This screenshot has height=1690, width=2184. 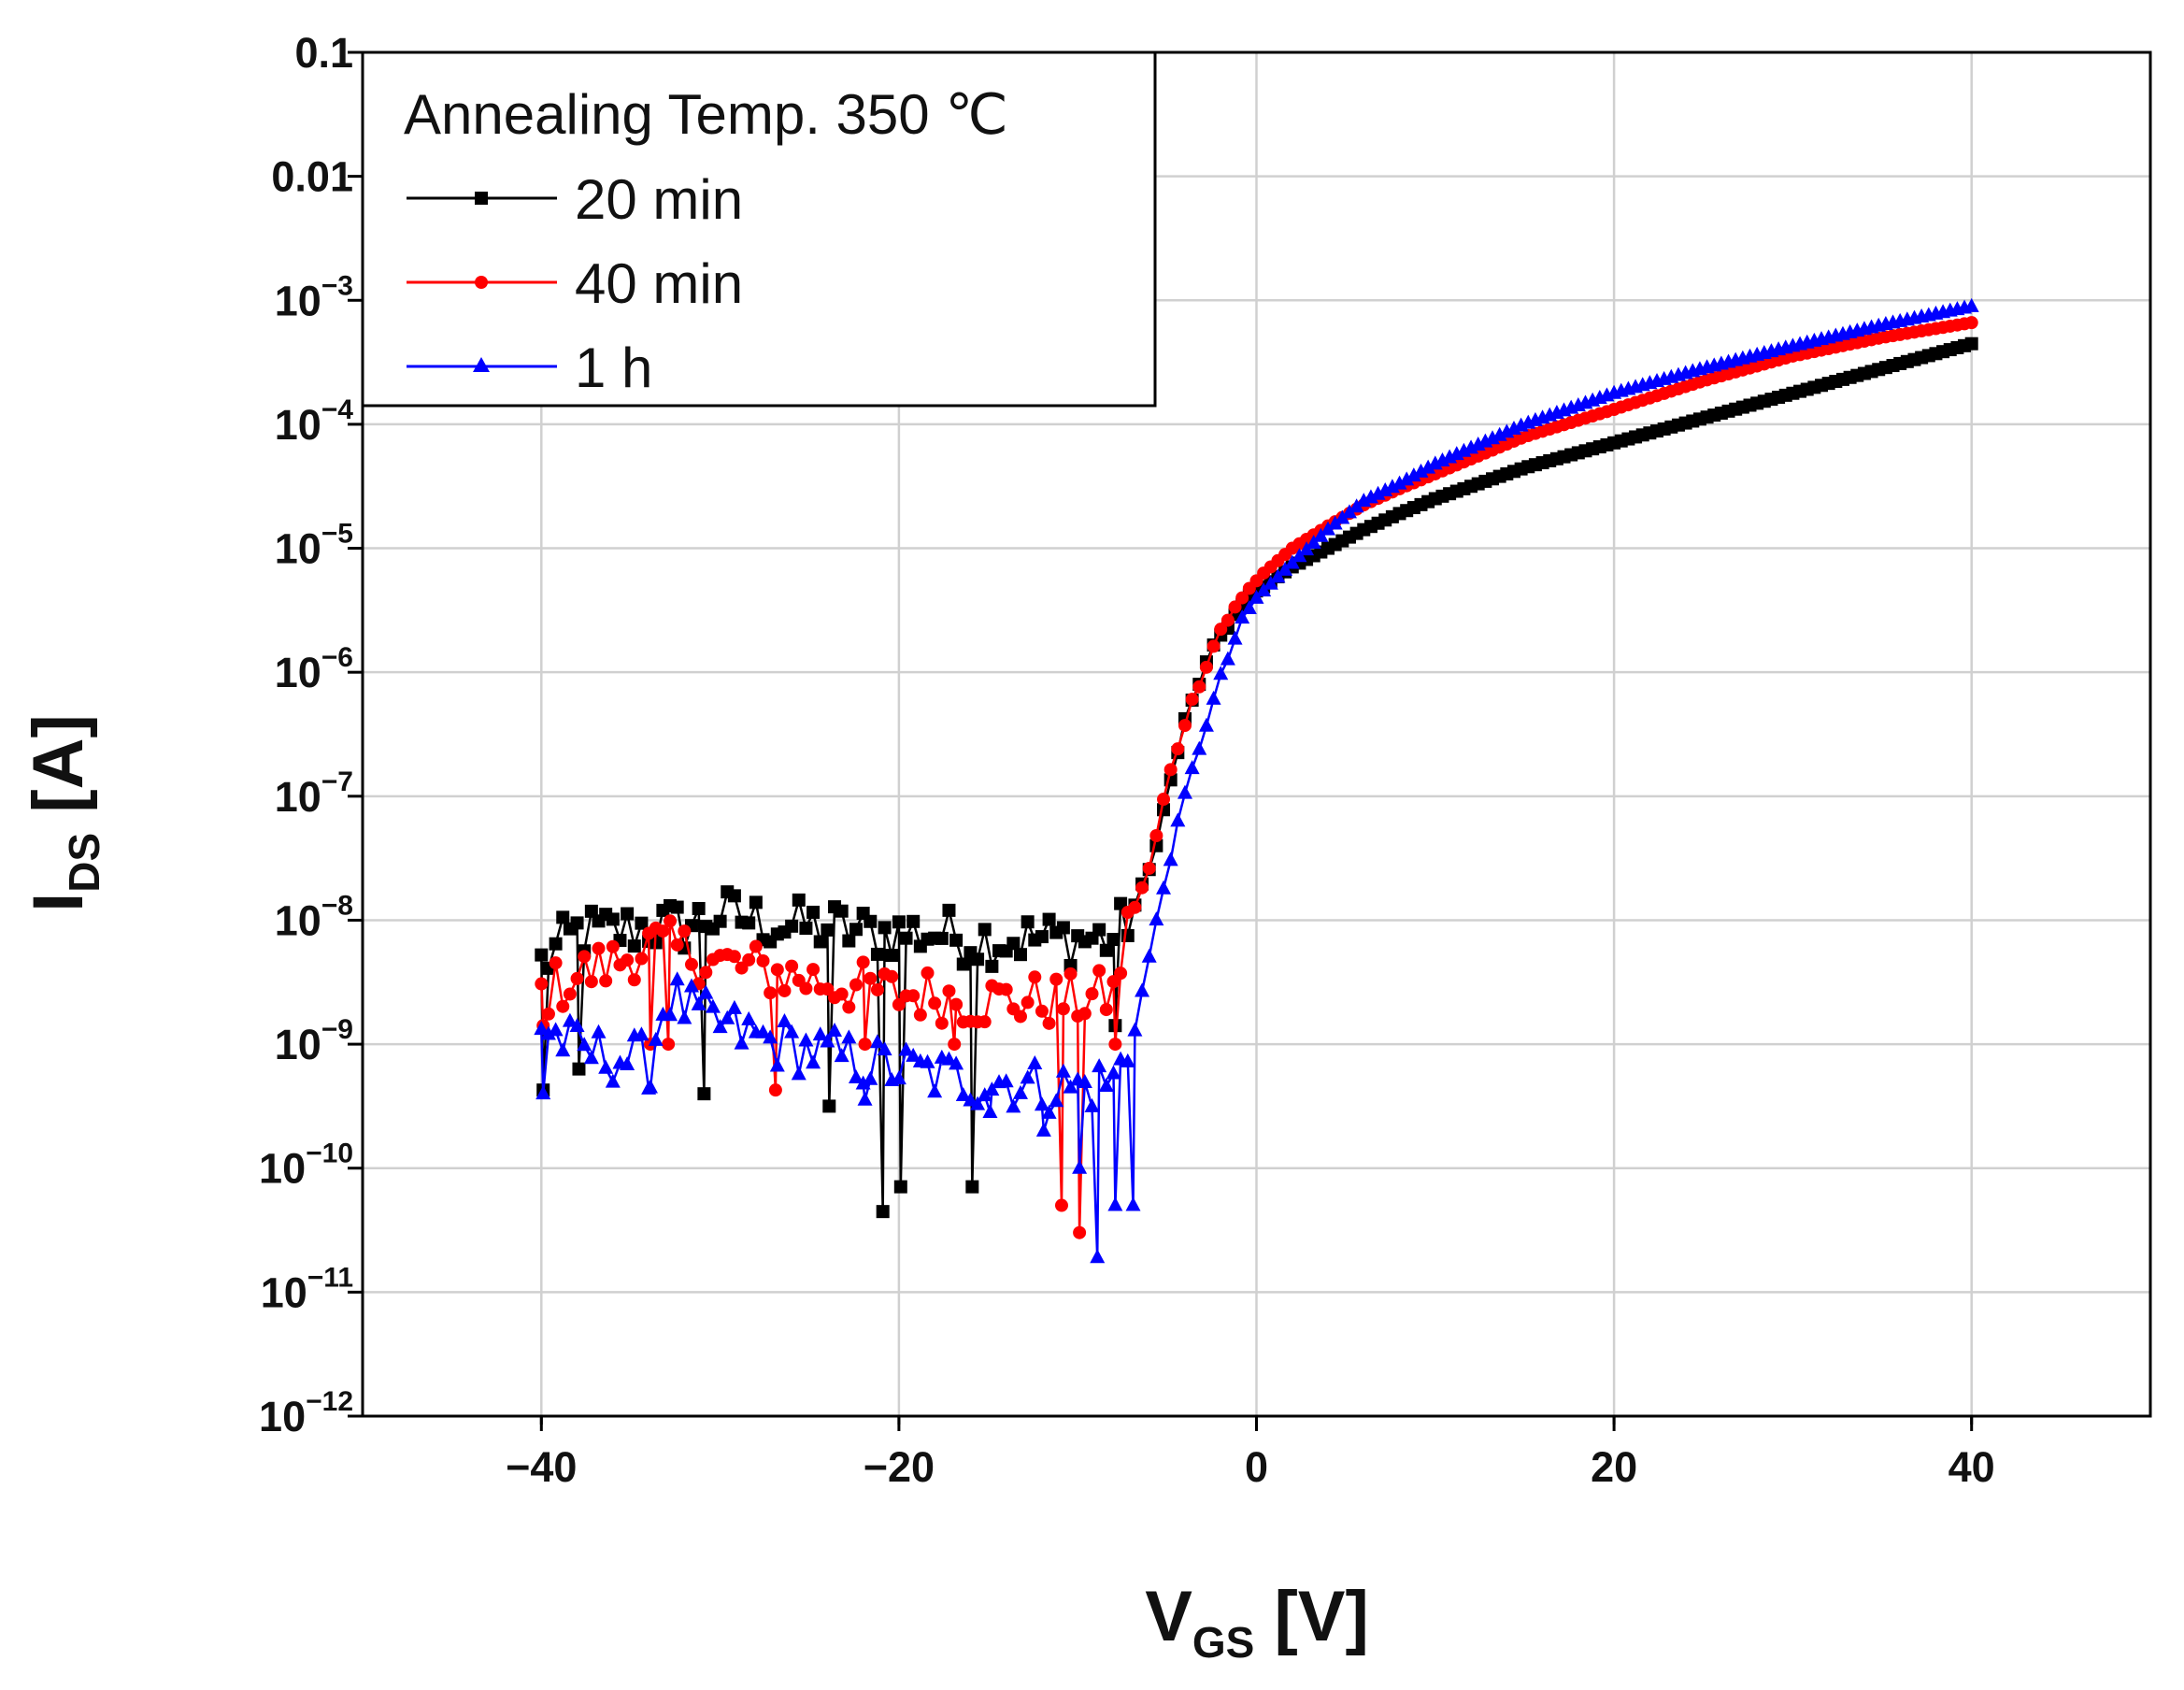 I want to click on y-tick-label: 10⁻⁵, so click(x=314, y=546).